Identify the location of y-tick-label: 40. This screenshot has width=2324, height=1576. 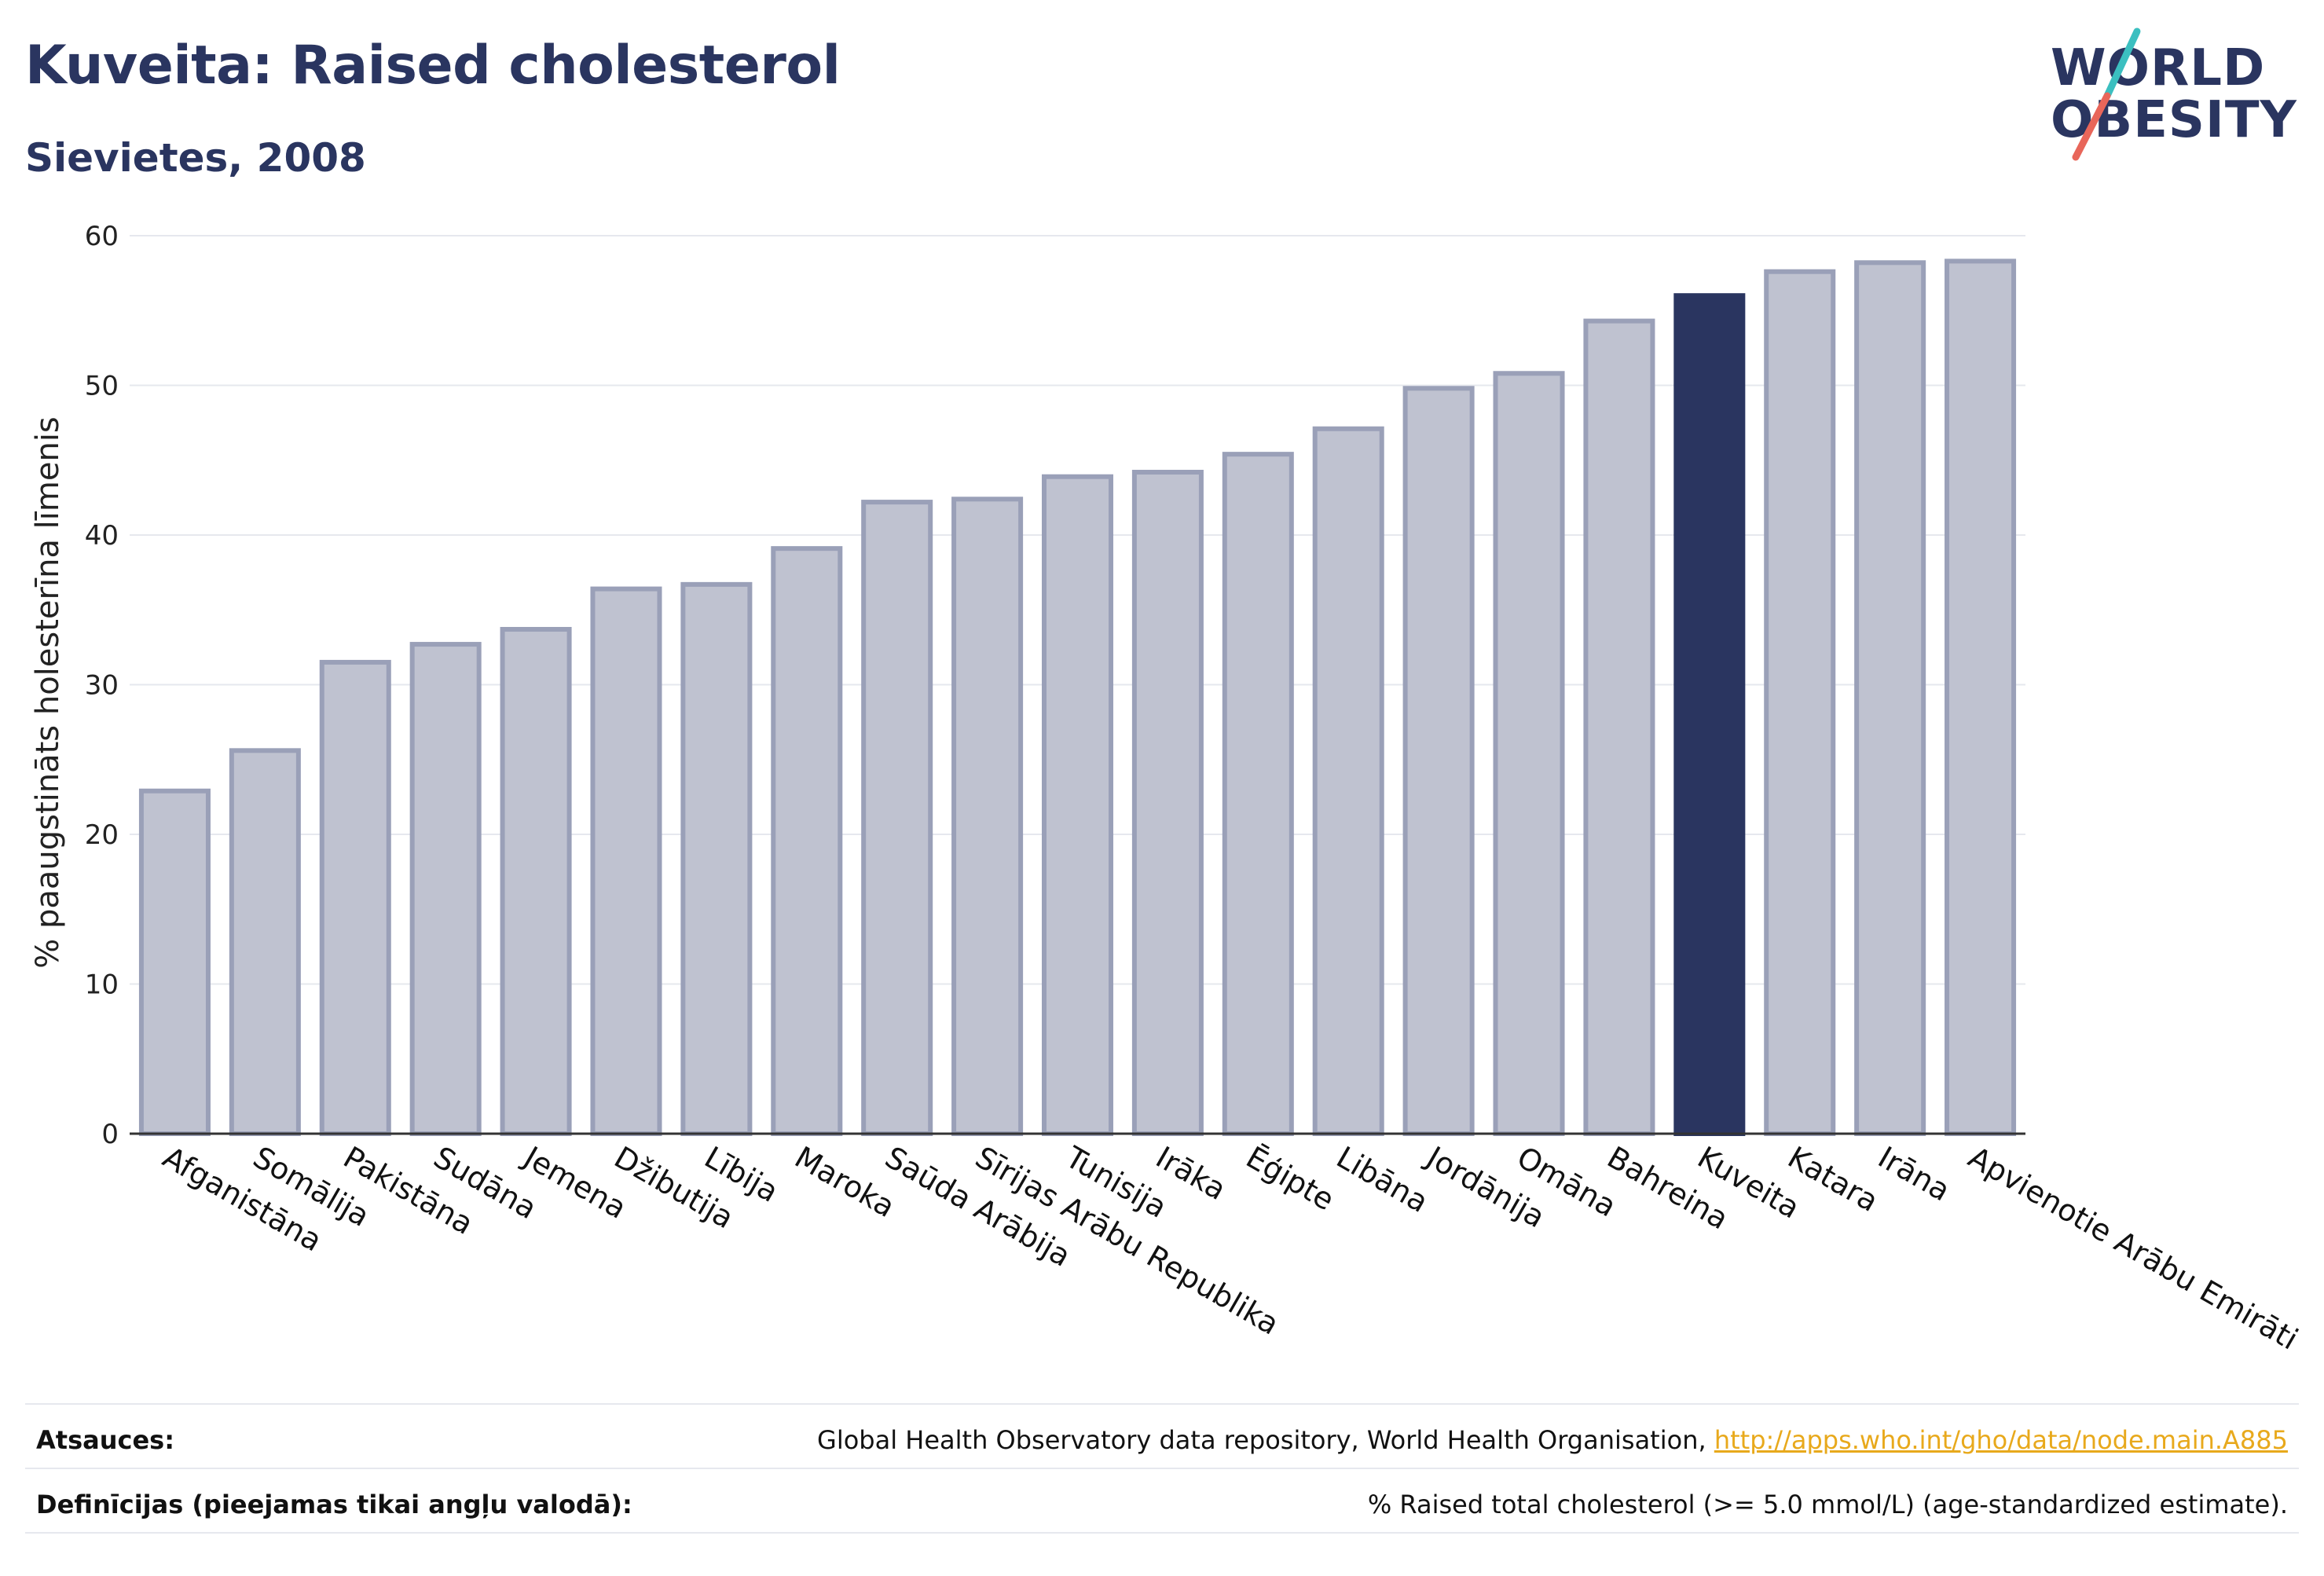
(102, 536).